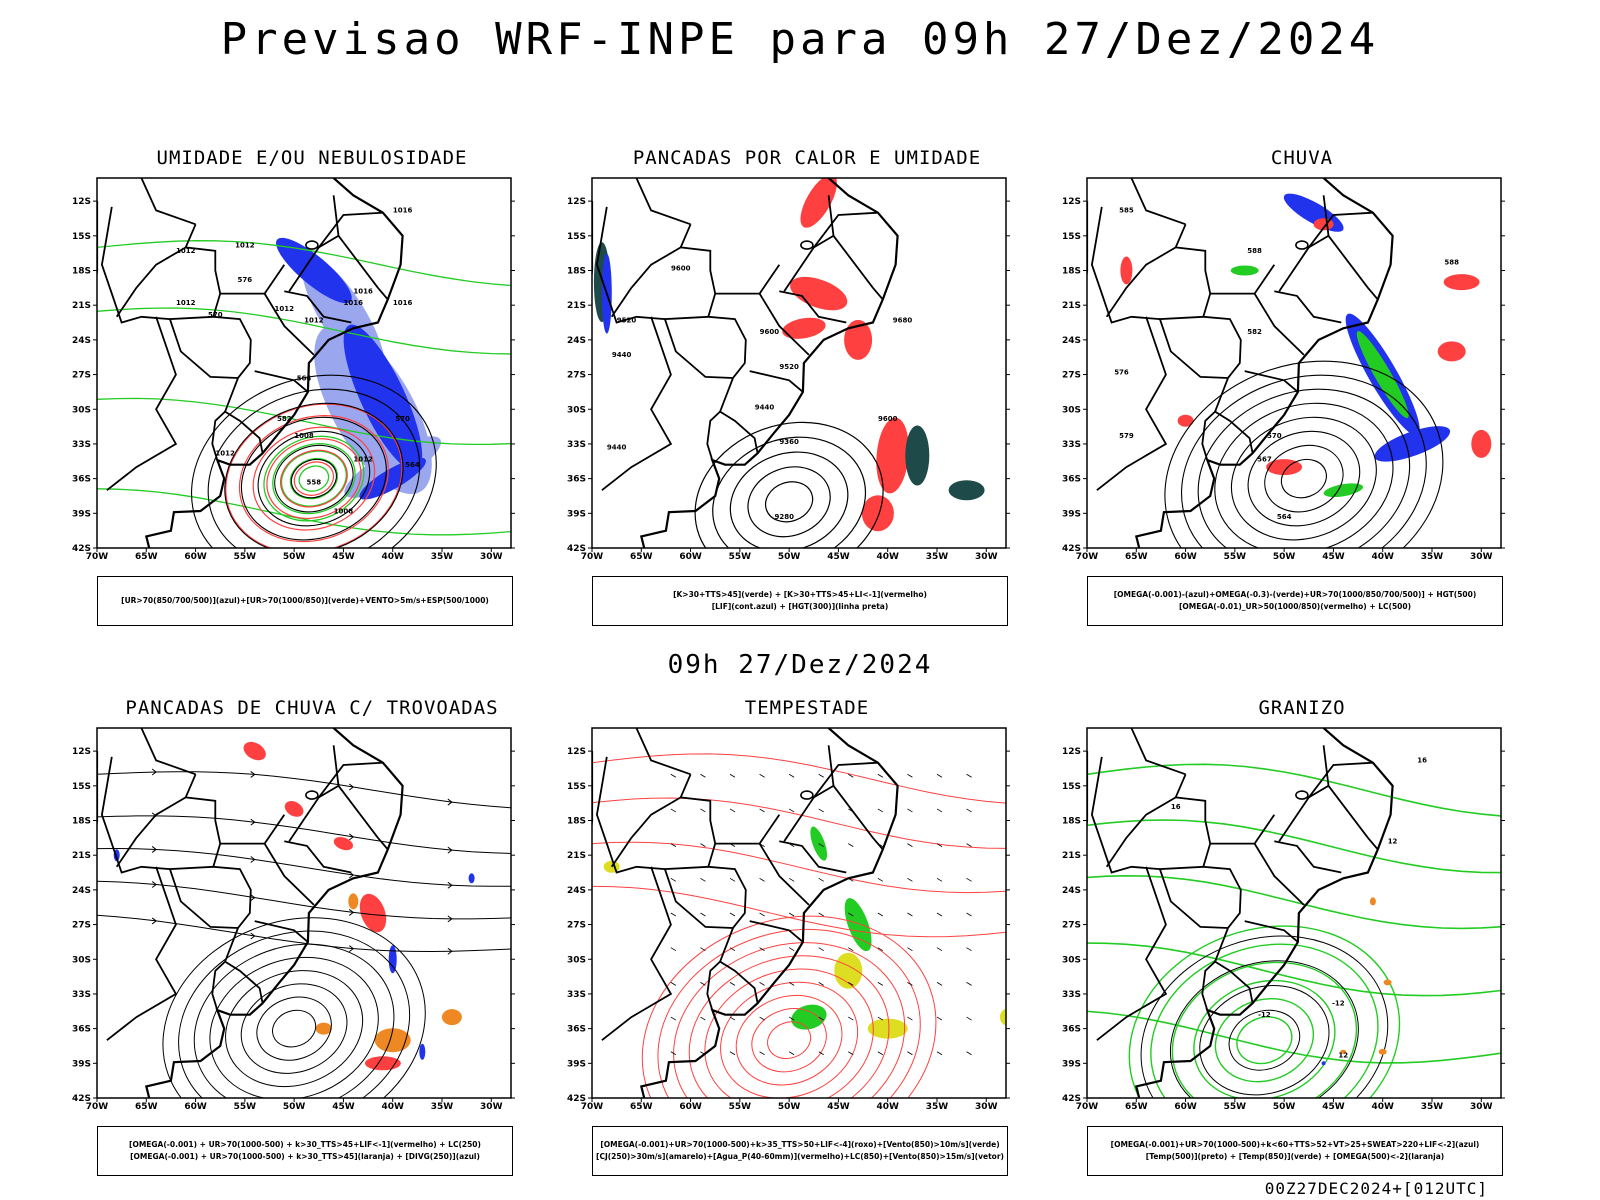  I want to click on lat-label: 36S, so click(81, 1030).